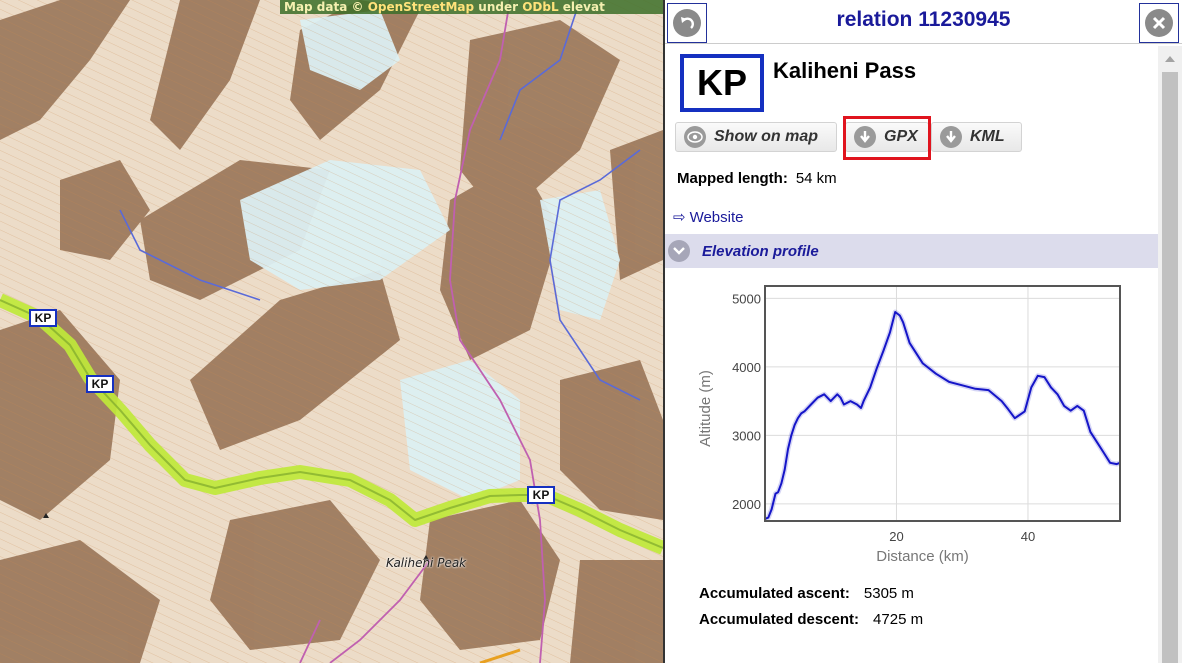 The width and height of the screenshot is (1182, 663). Describe the element at coordinates (746, 367) in the screenshot. I see `y-tick-label: 4000` at that location.